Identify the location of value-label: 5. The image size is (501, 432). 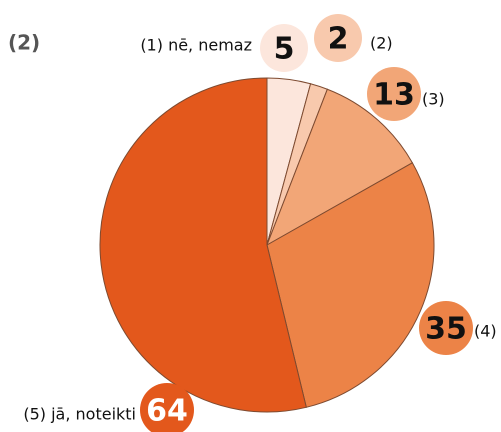
(284, 49).